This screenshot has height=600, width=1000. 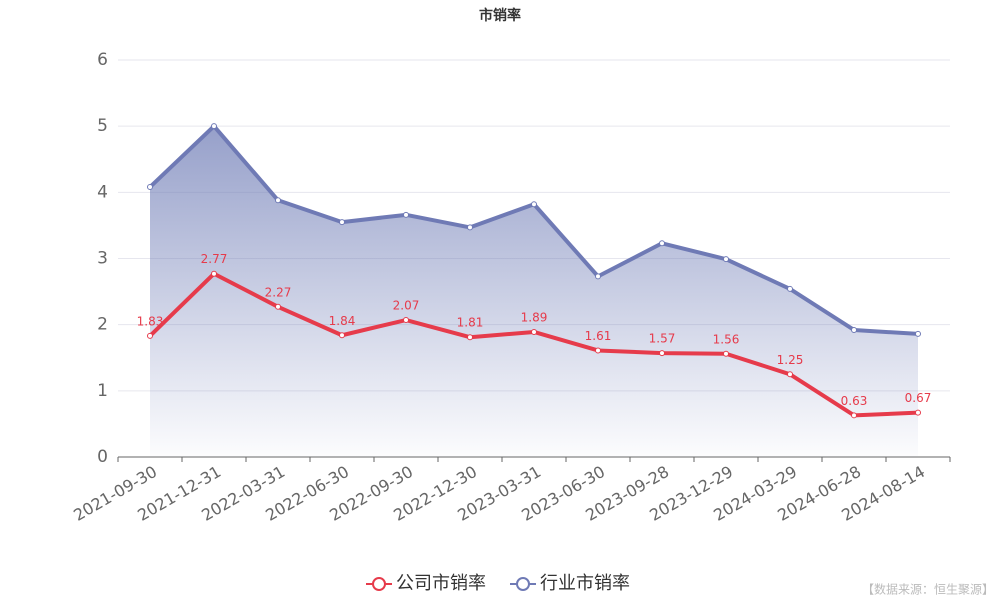 What do you see at coordinates (150, 321) in the screenshot?
I see `data-label: 1.83` at bounding box center [150, 321].